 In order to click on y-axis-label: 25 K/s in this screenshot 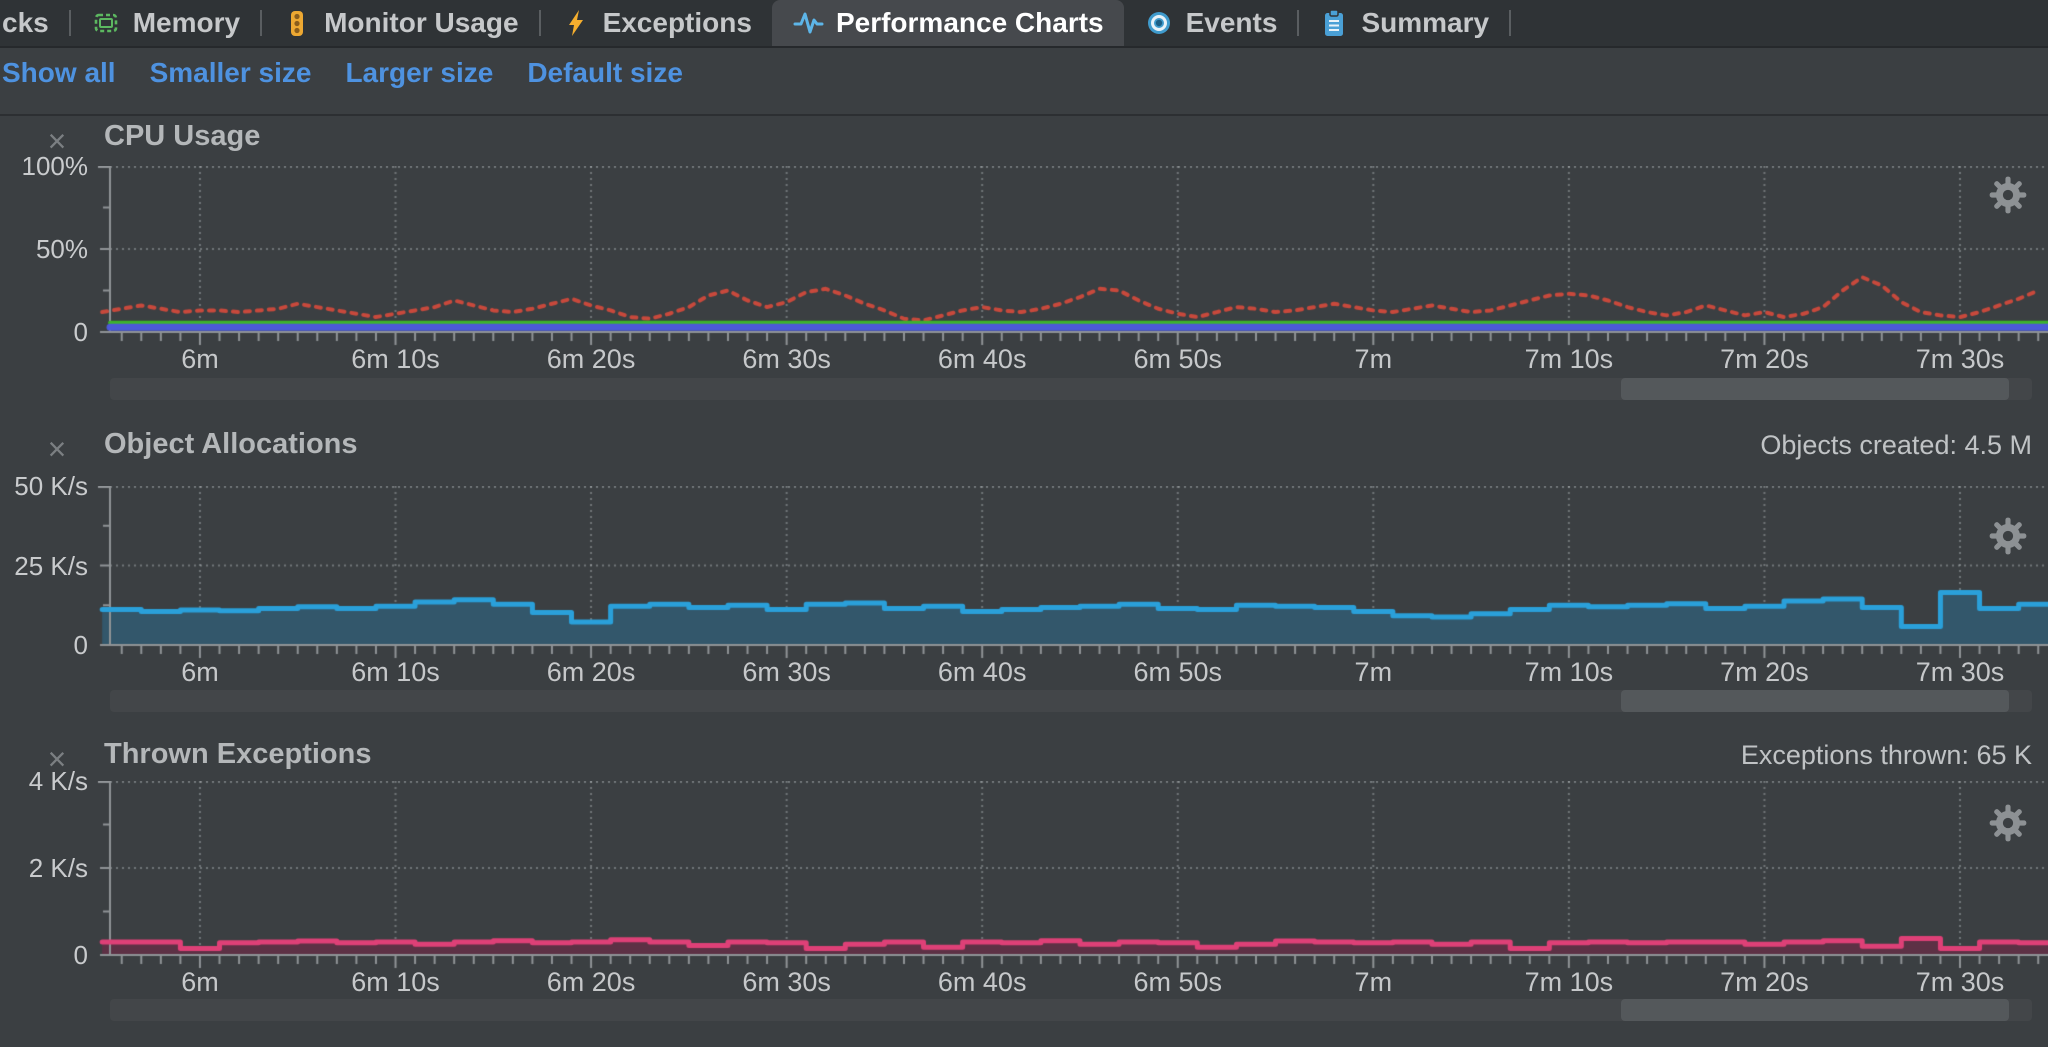, I will do `click(51, 565)`.